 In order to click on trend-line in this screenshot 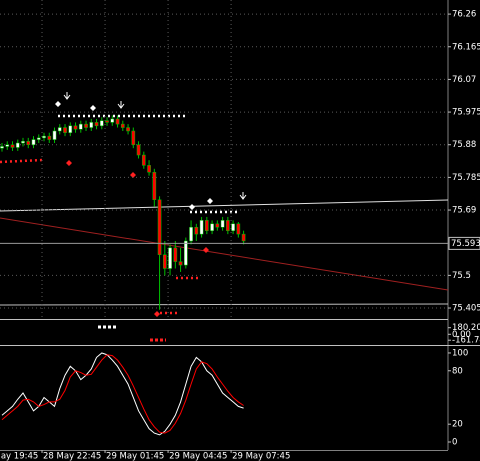, I will do `click(224, 205)`.